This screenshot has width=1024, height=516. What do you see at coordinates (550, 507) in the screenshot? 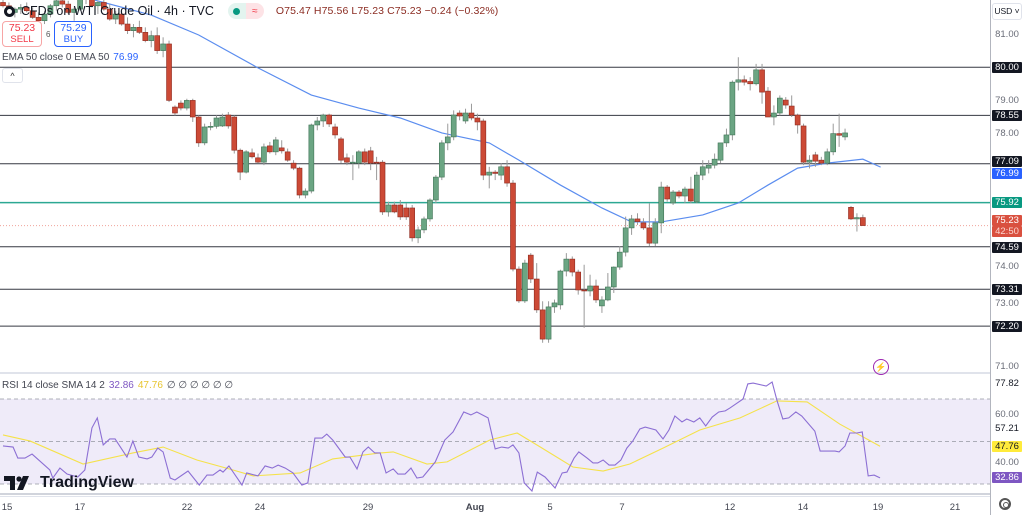
I see `x-tick: 5` at bounding box center [550, 507].